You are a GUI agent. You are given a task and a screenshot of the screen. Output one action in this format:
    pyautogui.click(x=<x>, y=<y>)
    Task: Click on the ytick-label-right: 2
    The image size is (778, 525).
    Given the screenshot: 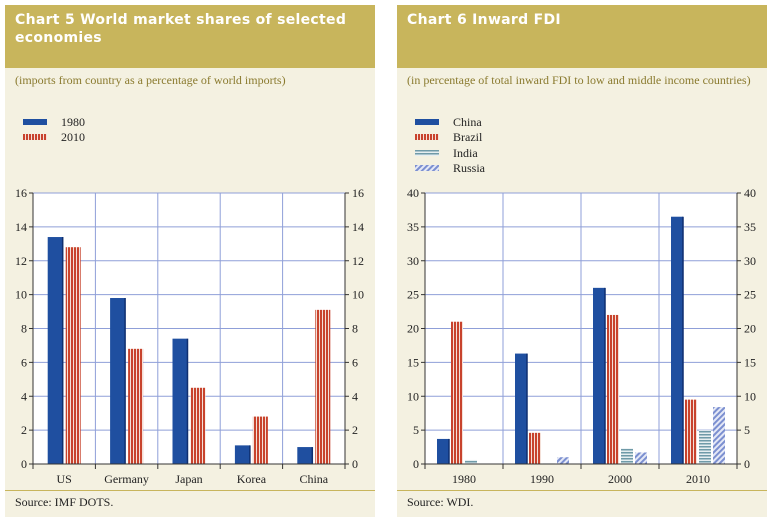 What is the action you would take?
    pyautogui.click(x=355, y=430)
    